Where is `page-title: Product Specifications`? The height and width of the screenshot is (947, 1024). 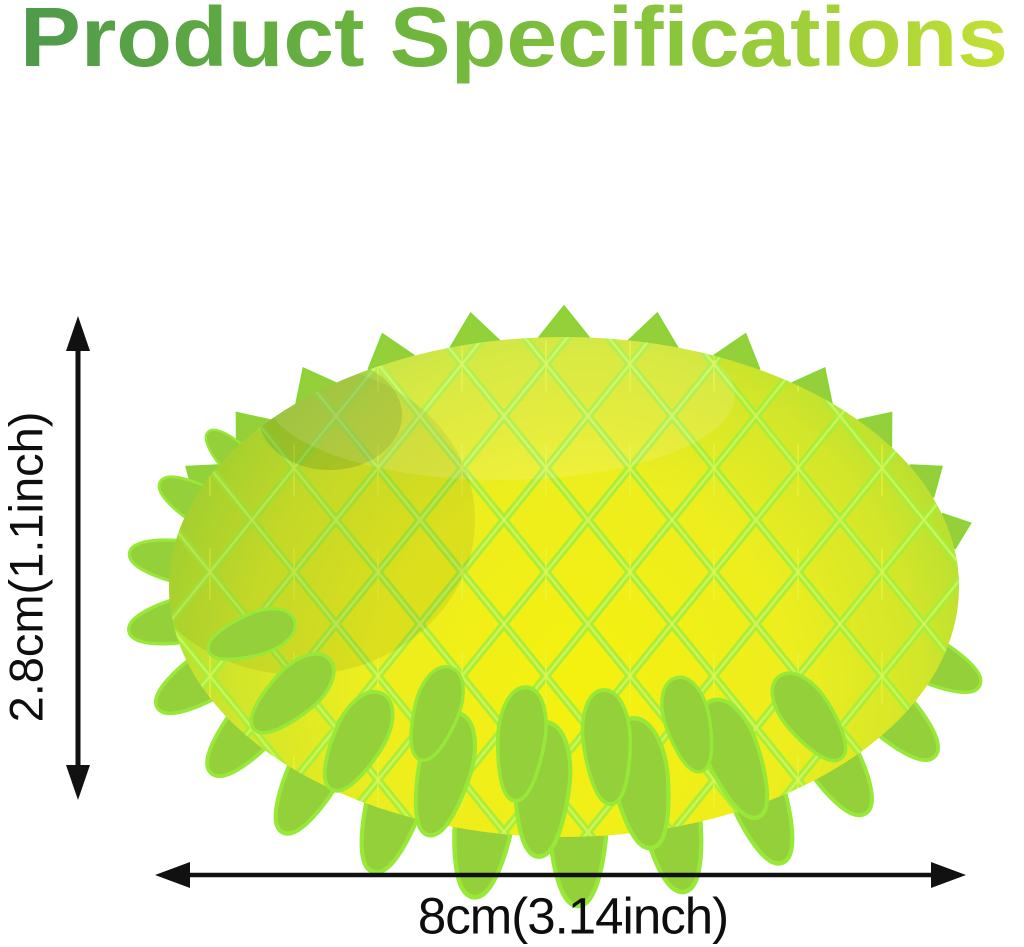 page-title: Product Specifications is located at coordinates (514, 42).